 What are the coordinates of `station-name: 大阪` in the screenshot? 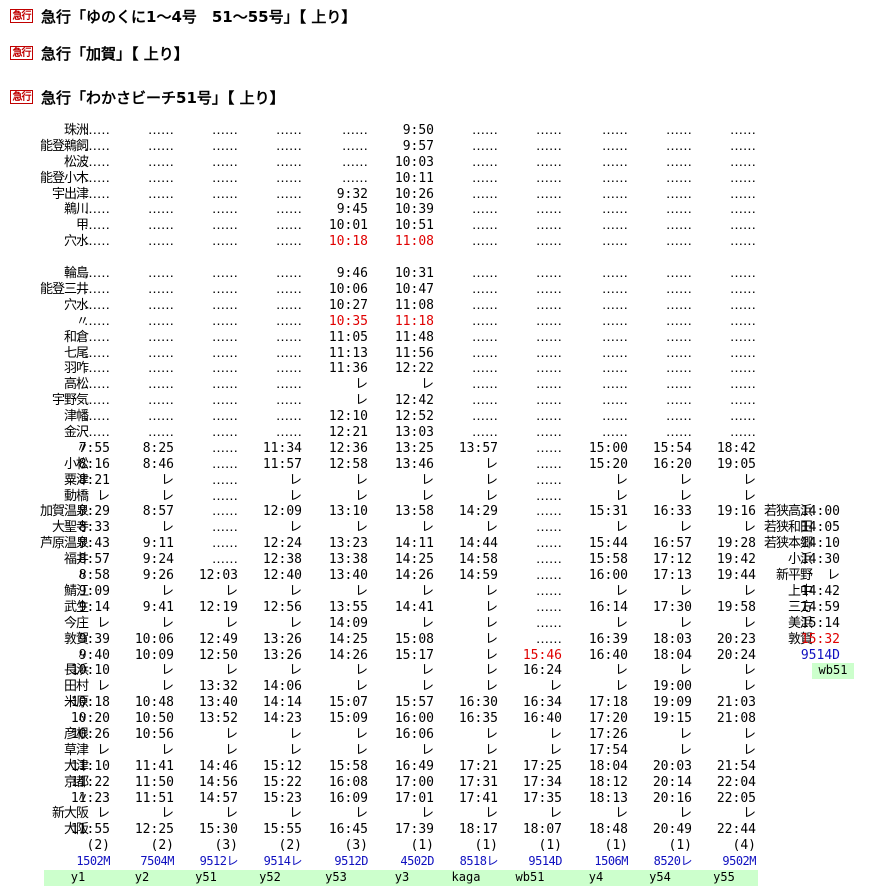 It's located at (76, 830).